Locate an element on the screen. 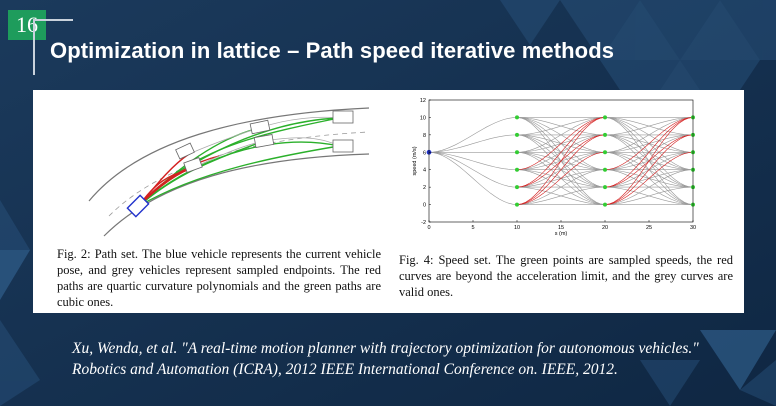 This screenshot has height=406, width=776. x-axis-label: s (m) is located at coordinates (561, 234).